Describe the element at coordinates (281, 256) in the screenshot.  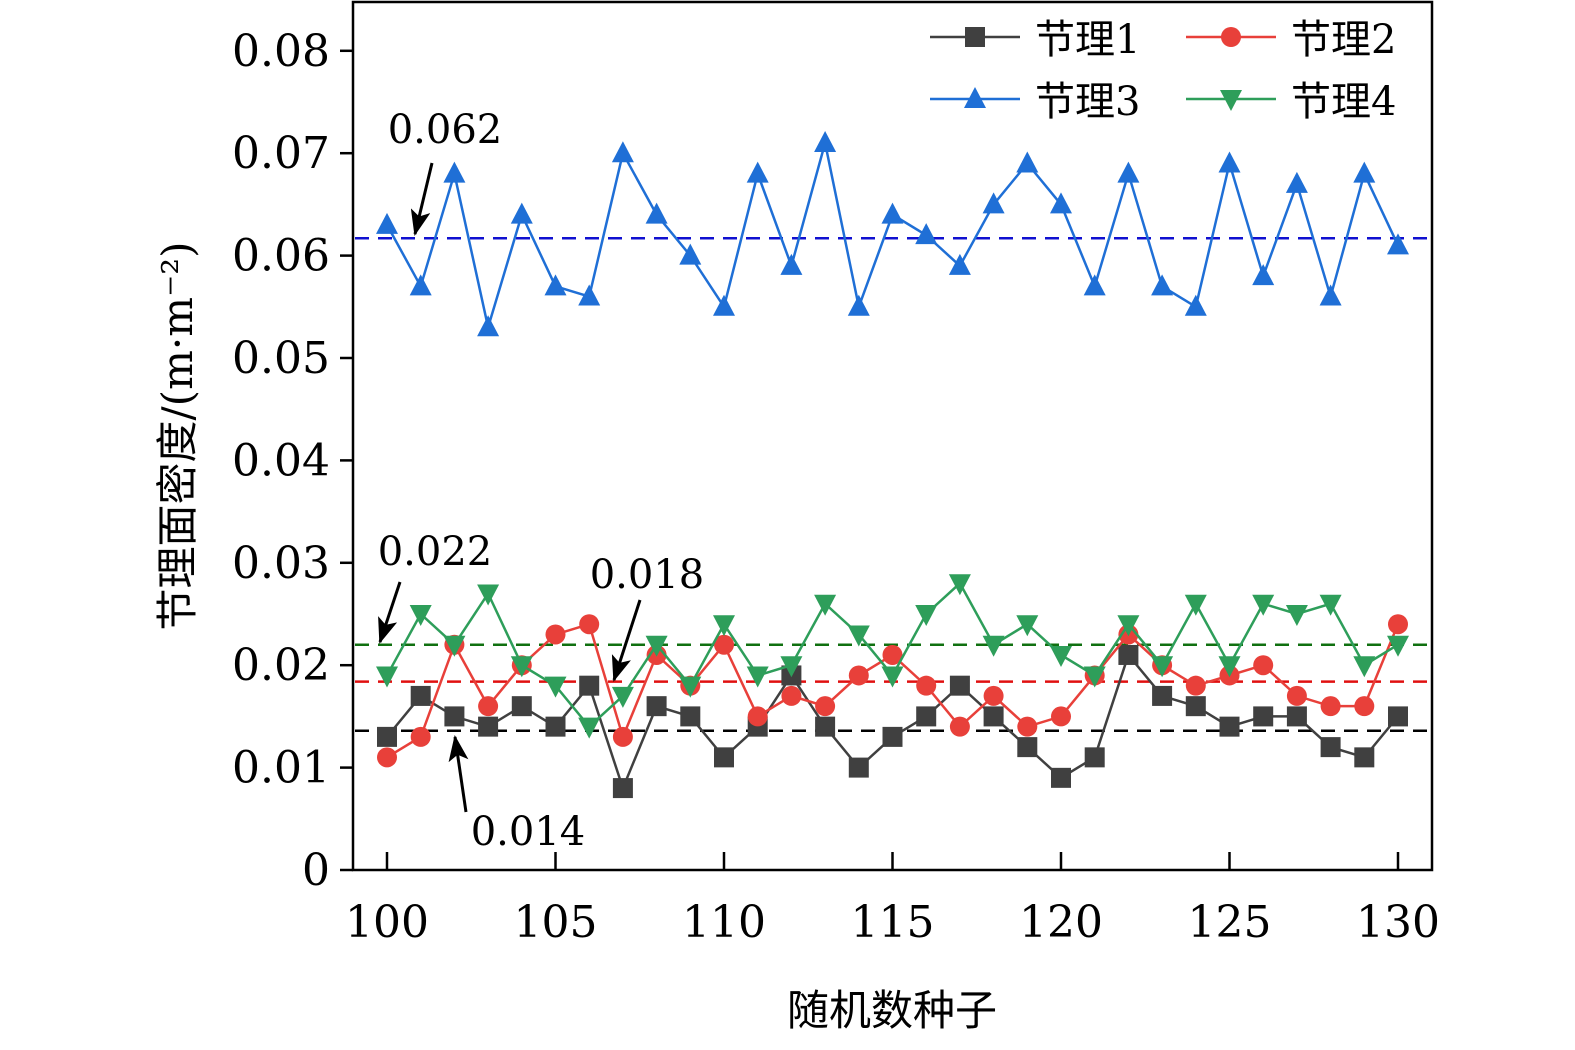
I see `y-tick-label: 0.06` at that location.